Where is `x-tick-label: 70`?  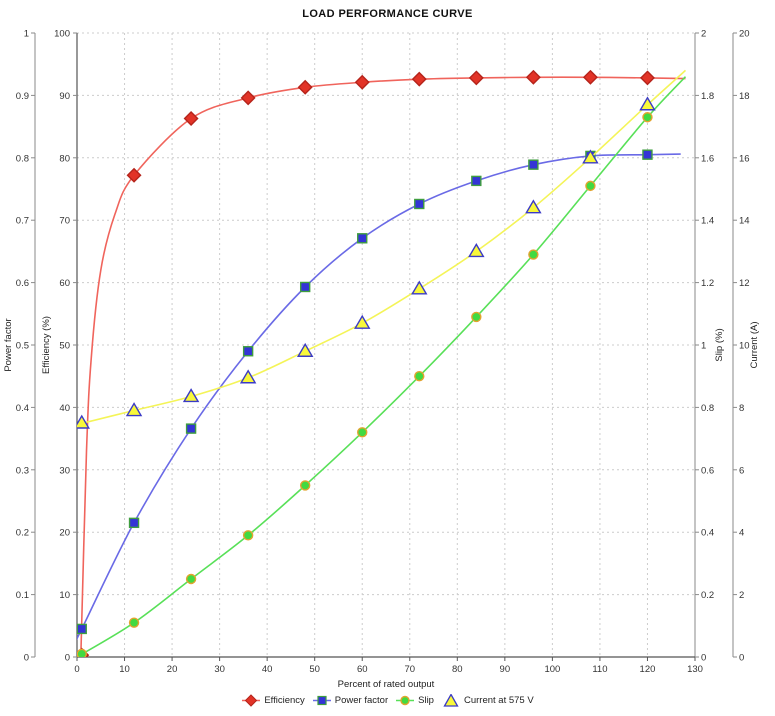 x-tick-label: 70 is located at coordinates (409, 669).